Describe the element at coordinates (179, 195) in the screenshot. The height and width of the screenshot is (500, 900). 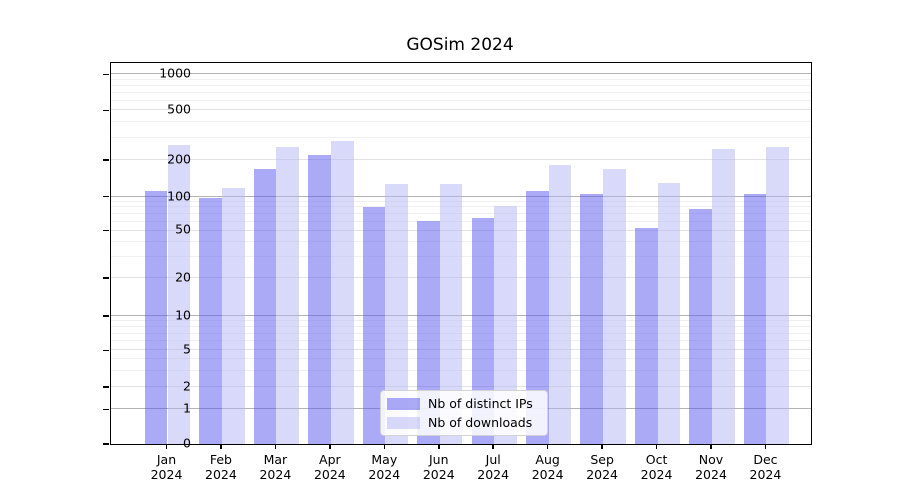
I see `y-tick-label: 100` at that location.